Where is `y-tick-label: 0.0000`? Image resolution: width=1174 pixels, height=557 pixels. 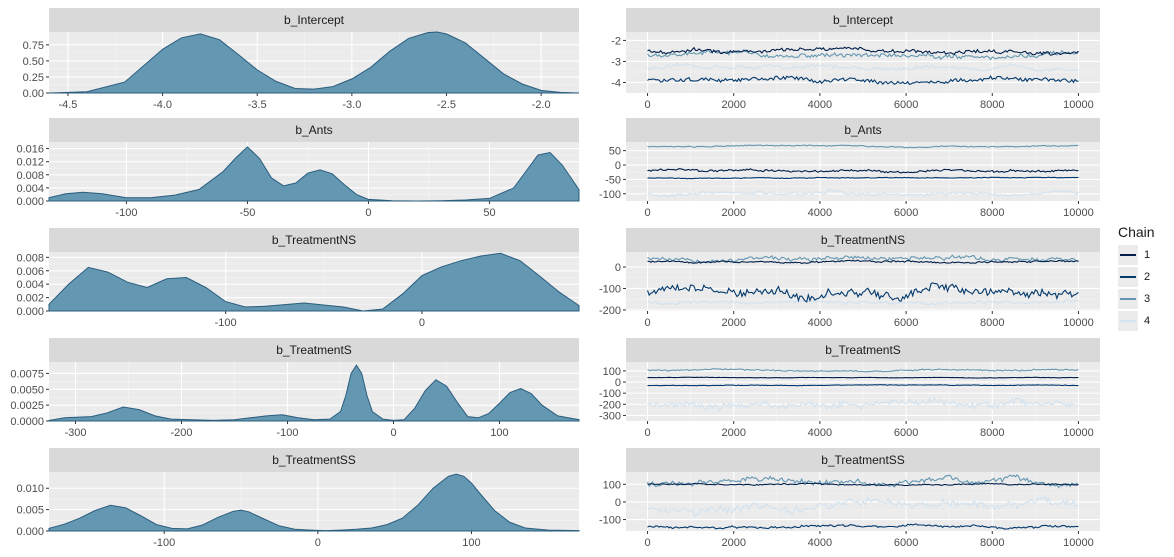
y-tick-label: 0.0000 is located at coordinates (27, 422).